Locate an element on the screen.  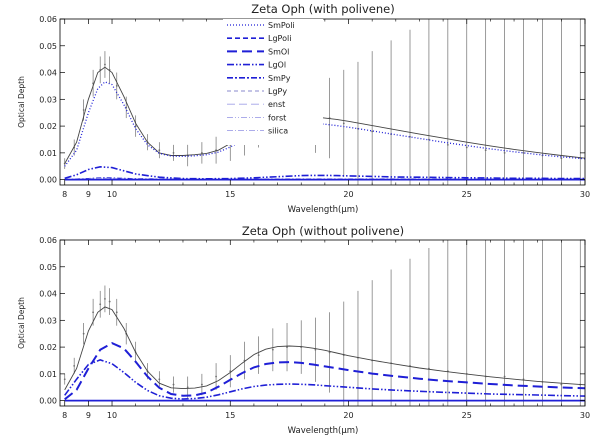
legend-label-lgpy: LgPy is located at coordinates (277, 91).